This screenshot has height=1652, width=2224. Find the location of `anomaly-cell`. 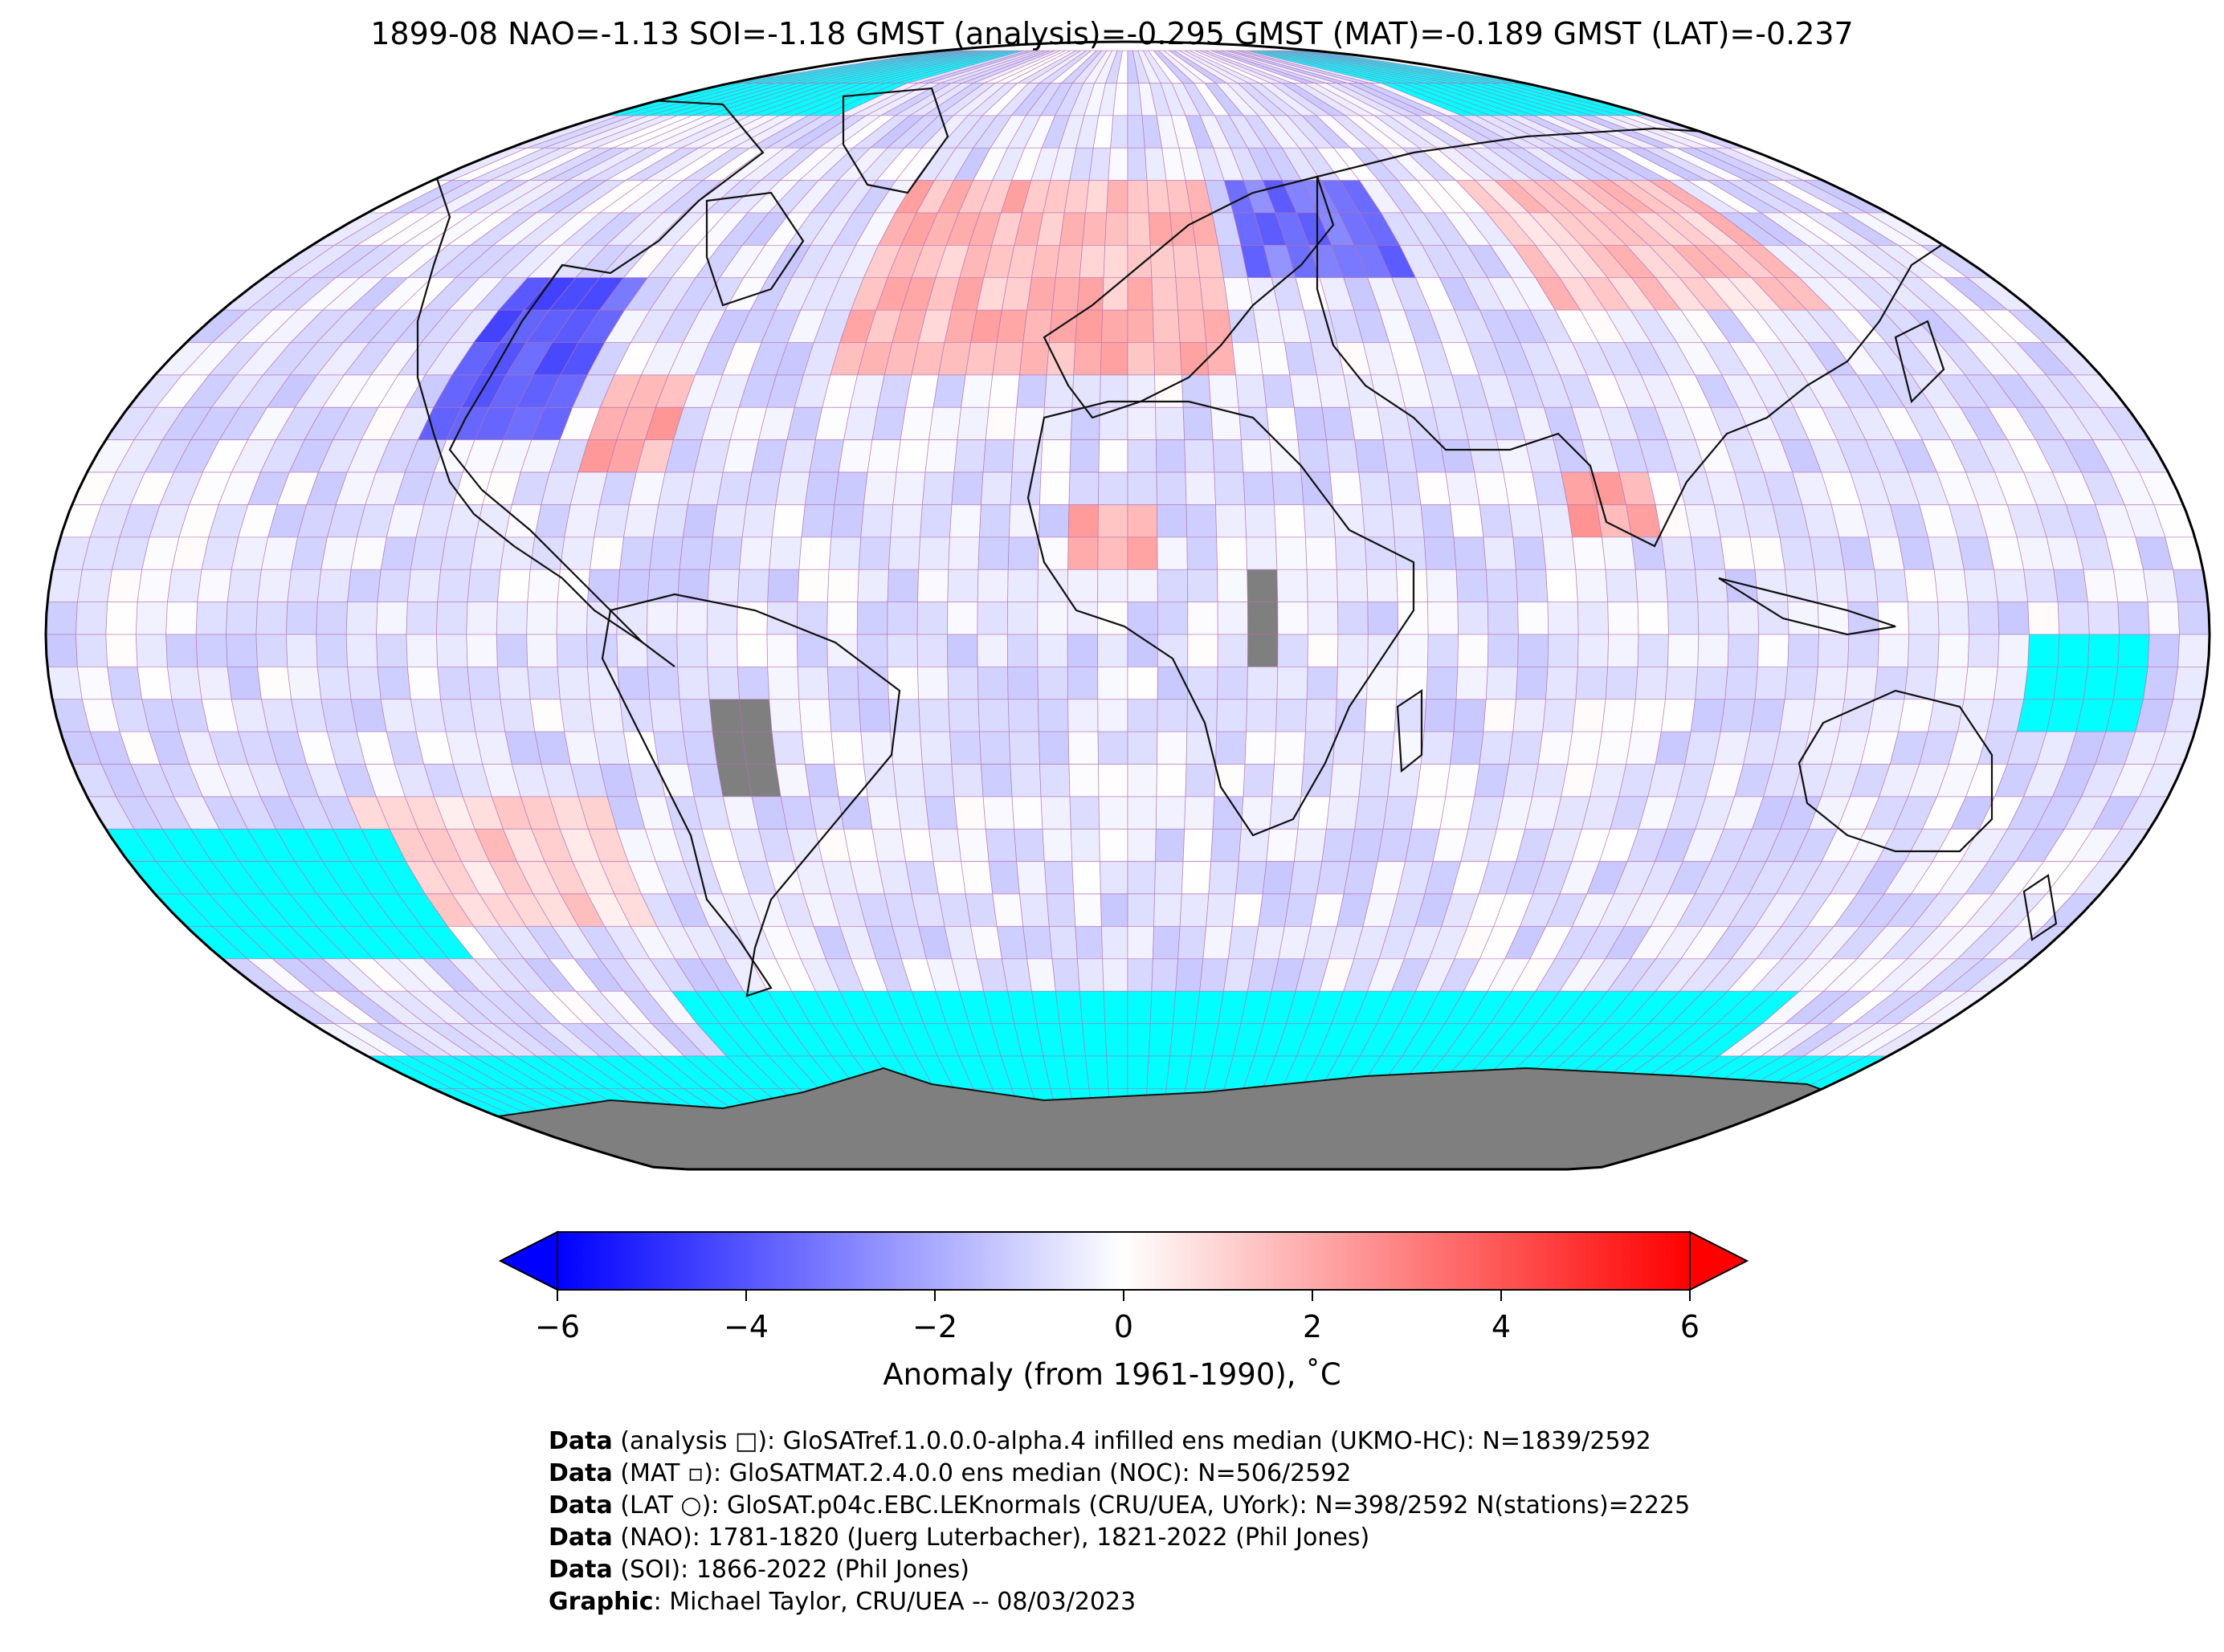

anomaly-cell is located at coordinates (2193, 618).